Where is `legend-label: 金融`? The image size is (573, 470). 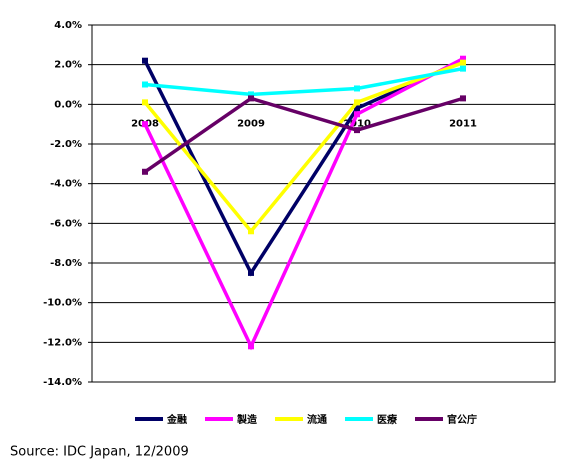 legend-label: 金融 is located at coordinates (176, 419).